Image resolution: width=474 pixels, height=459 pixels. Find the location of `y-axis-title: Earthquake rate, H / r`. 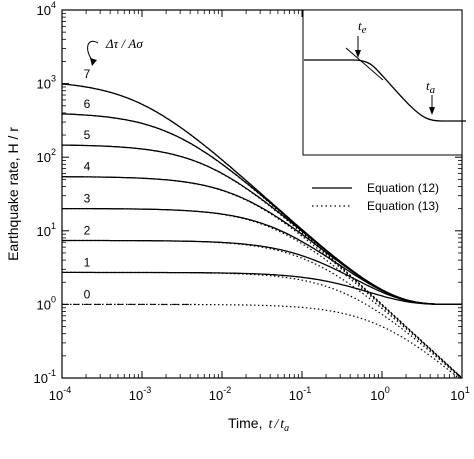

y-axis-title: Earthquake rate, H / r is located at coordinates (13, 194).